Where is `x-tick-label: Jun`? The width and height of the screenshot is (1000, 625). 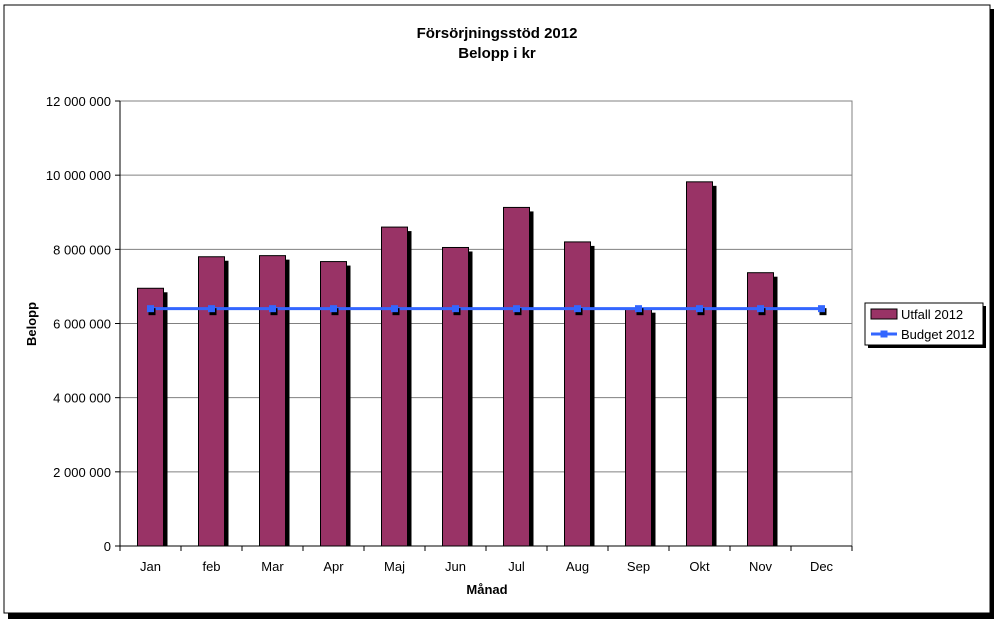
x-tick-label: Jun is located at coordinates (455, 566).